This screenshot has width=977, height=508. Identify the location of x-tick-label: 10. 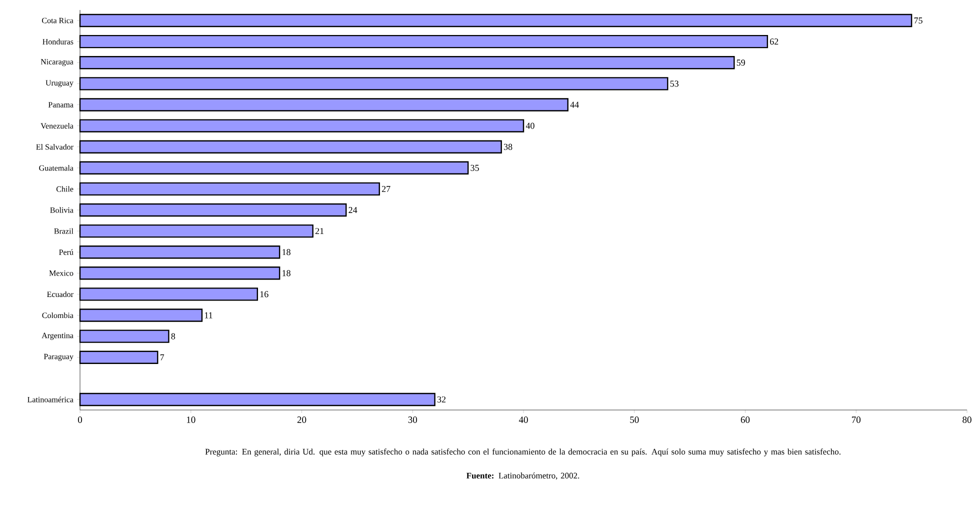
(191, 419).